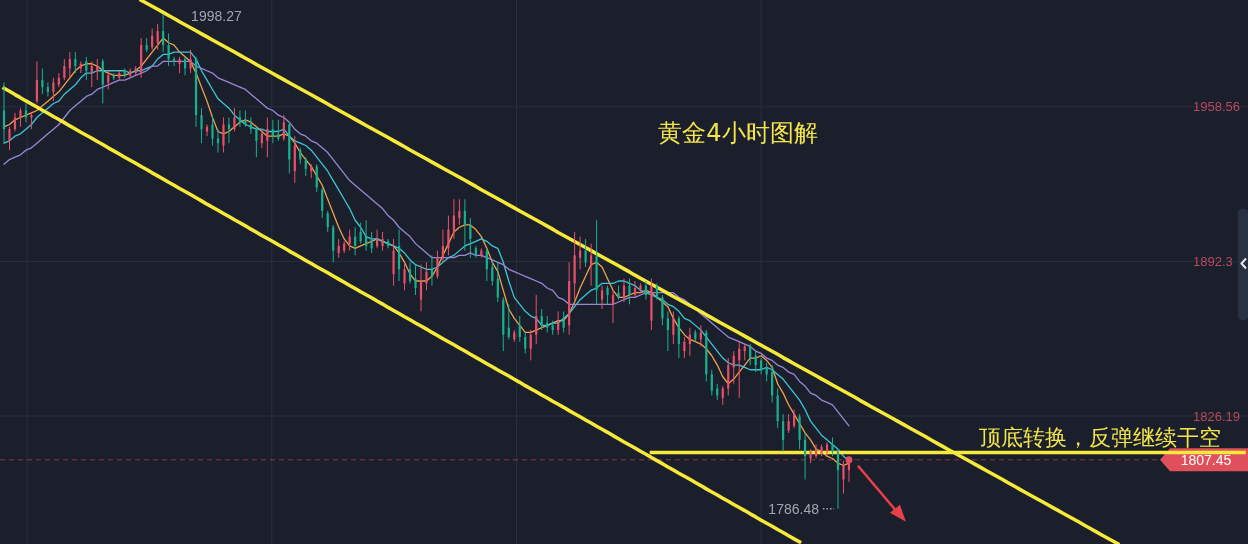 This screenshot has height=544, width=1248. I want to click on y-tick-label: 1958.56, so click(1216, 107).